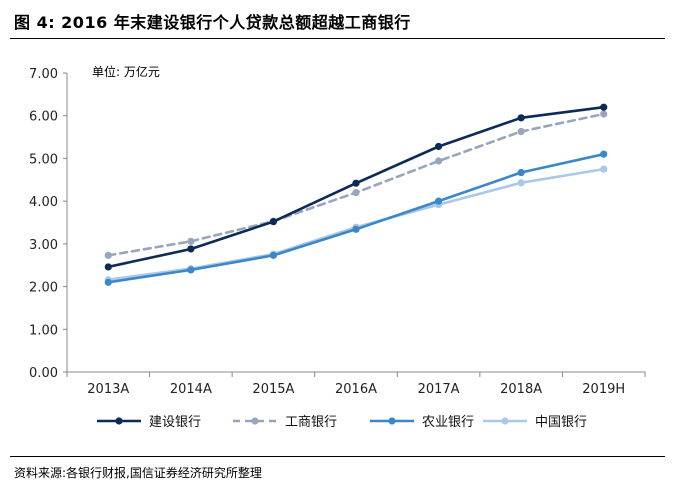 Image resolution: width=690 pixels, height=492 pixels. Describe the element at coordinates (337, 38) in the screenshot. I see `title-rule` at that location.